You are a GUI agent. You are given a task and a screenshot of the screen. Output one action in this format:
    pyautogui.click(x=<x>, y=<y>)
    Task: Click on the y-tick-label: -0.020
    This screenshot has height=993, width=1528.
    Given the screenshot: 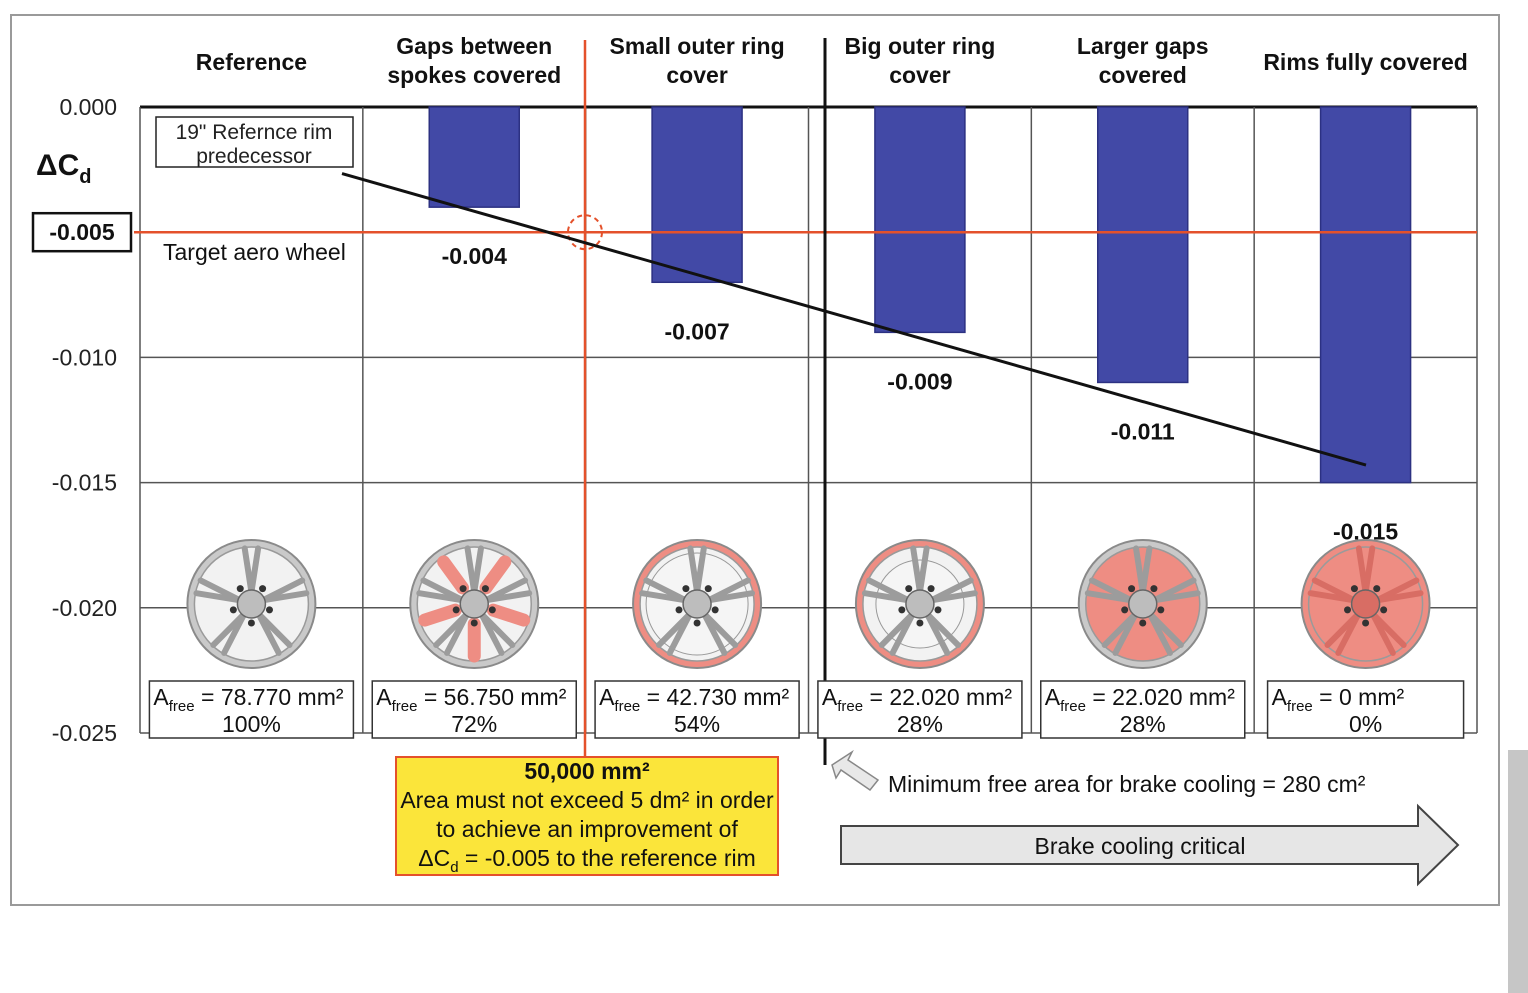 What is the action you would take?
    pyautogui.click(x=84, y=608)
    